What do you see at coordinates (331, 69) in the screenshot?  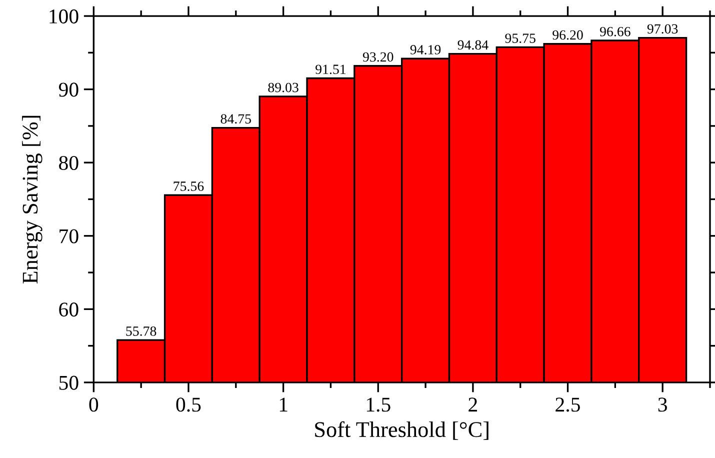 I see `data-label: 91.51` at bounding box center [331, 69].